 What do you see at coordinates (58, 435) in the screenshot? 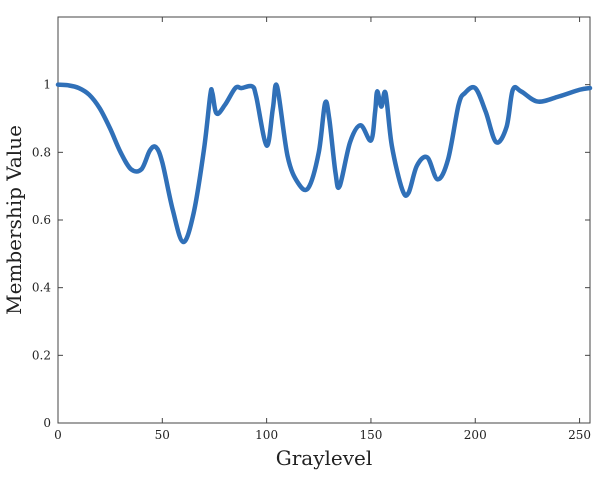
I see `x-tick-label: 0` at bounding box center [58, 435].